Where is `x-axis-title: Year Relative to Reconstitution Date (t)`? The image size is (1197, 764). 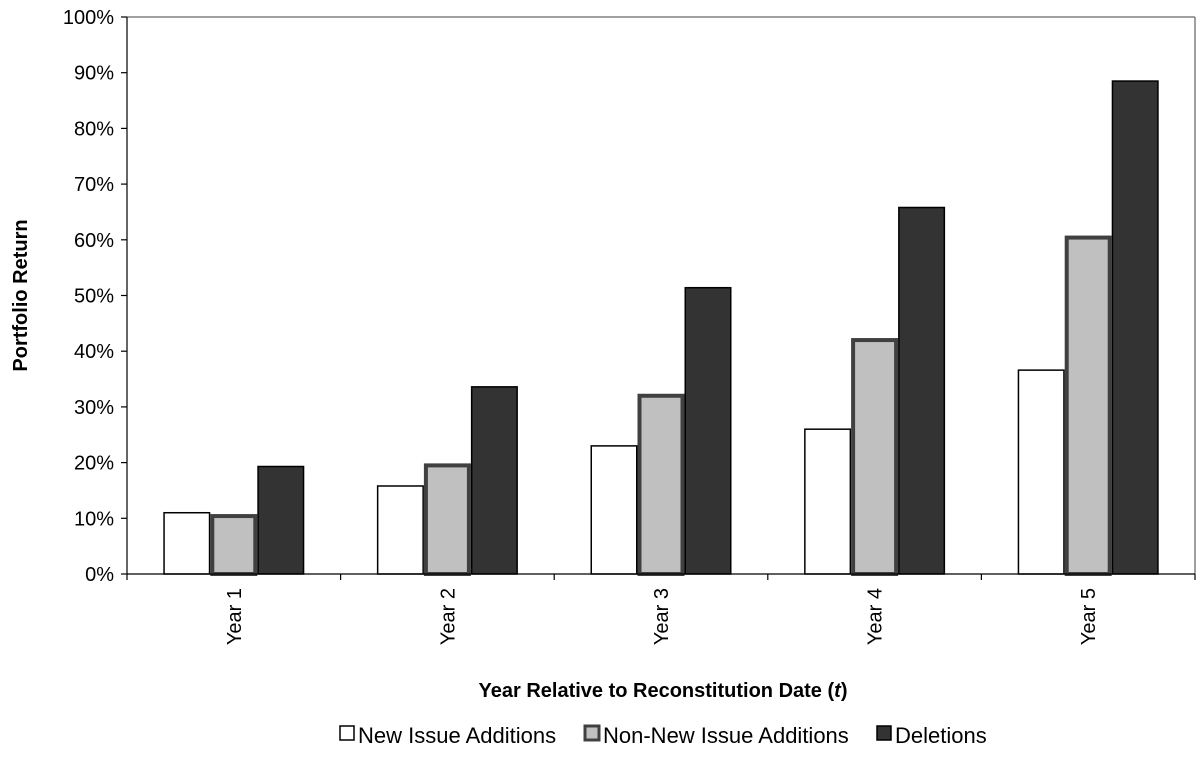
x-axis-title: Year Relative to Reconstitution Date (t) is located at coordinates (663, 691).